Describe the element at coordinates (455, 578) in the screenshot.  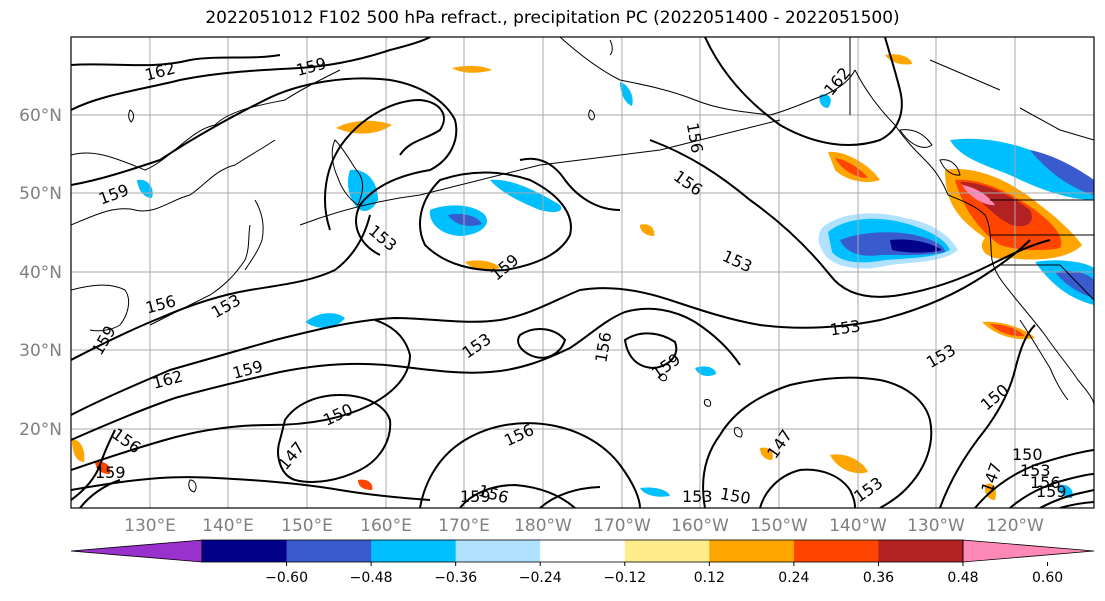
I see `colorbar-tick-label: −0.36` at that location.